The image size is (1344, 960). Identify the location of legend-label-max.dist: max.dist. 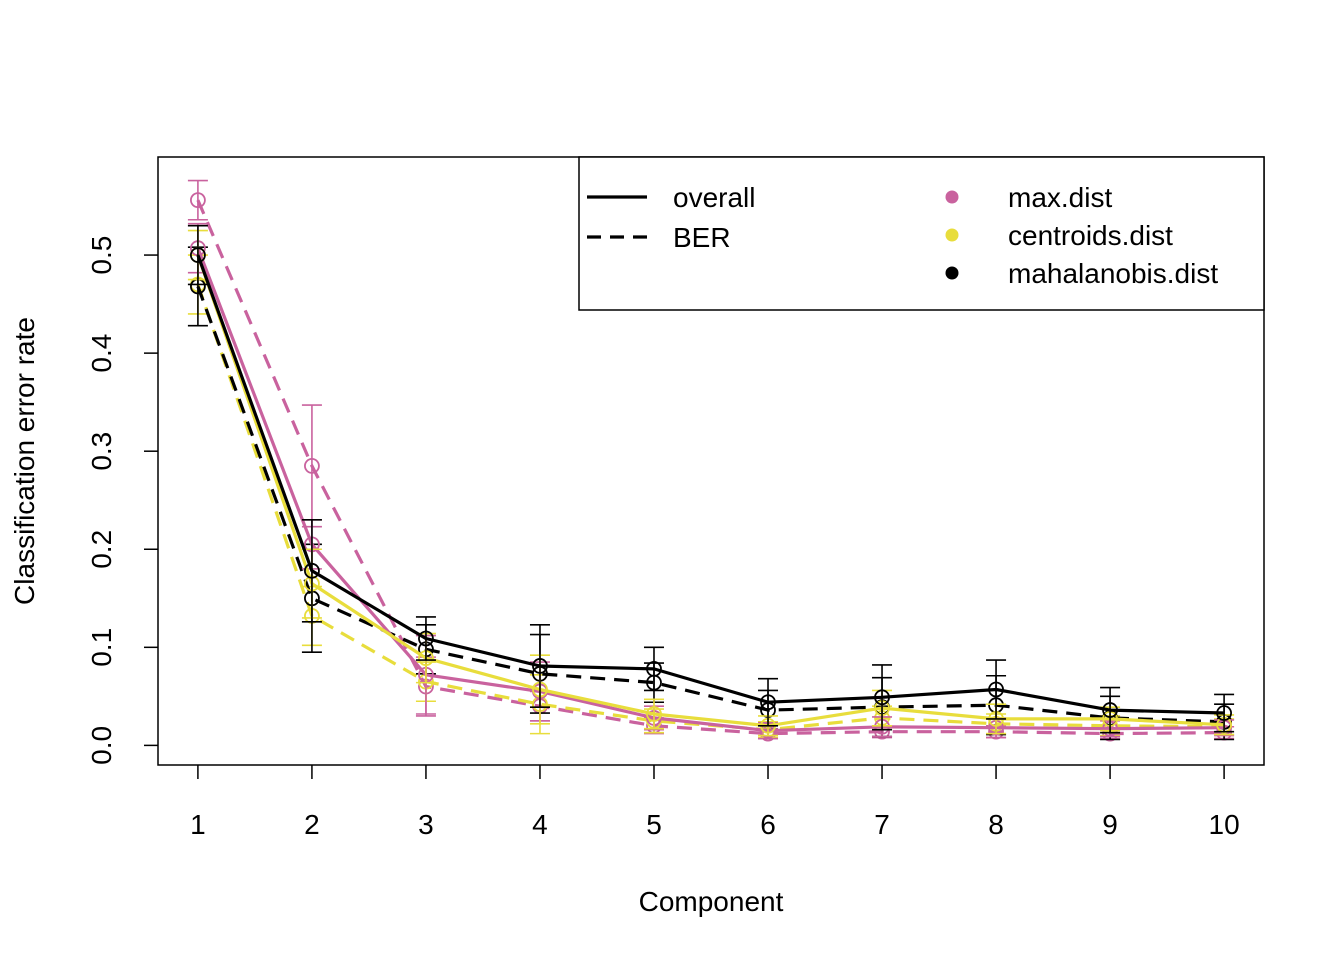
(1060, 197).